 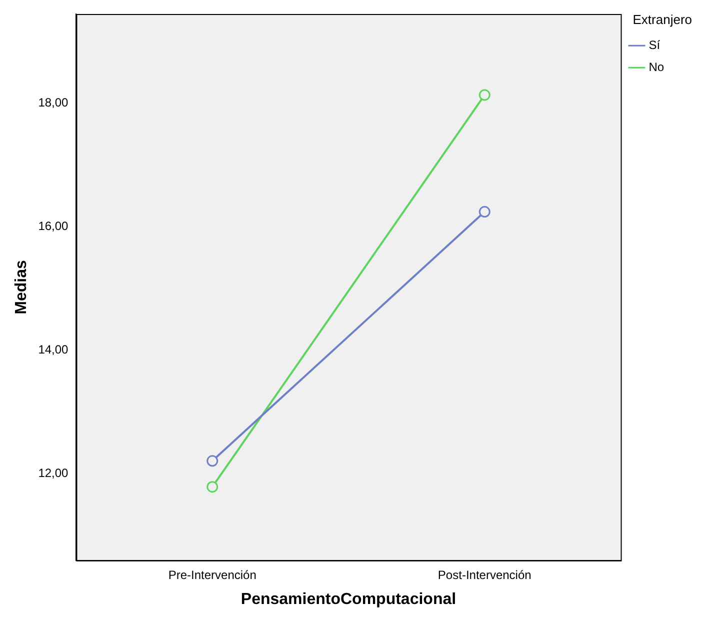 What do you see at coordinates (53, 102) in the screenshot?
I see `y-tick-label: 18,00` at bounding box center [53, 102].